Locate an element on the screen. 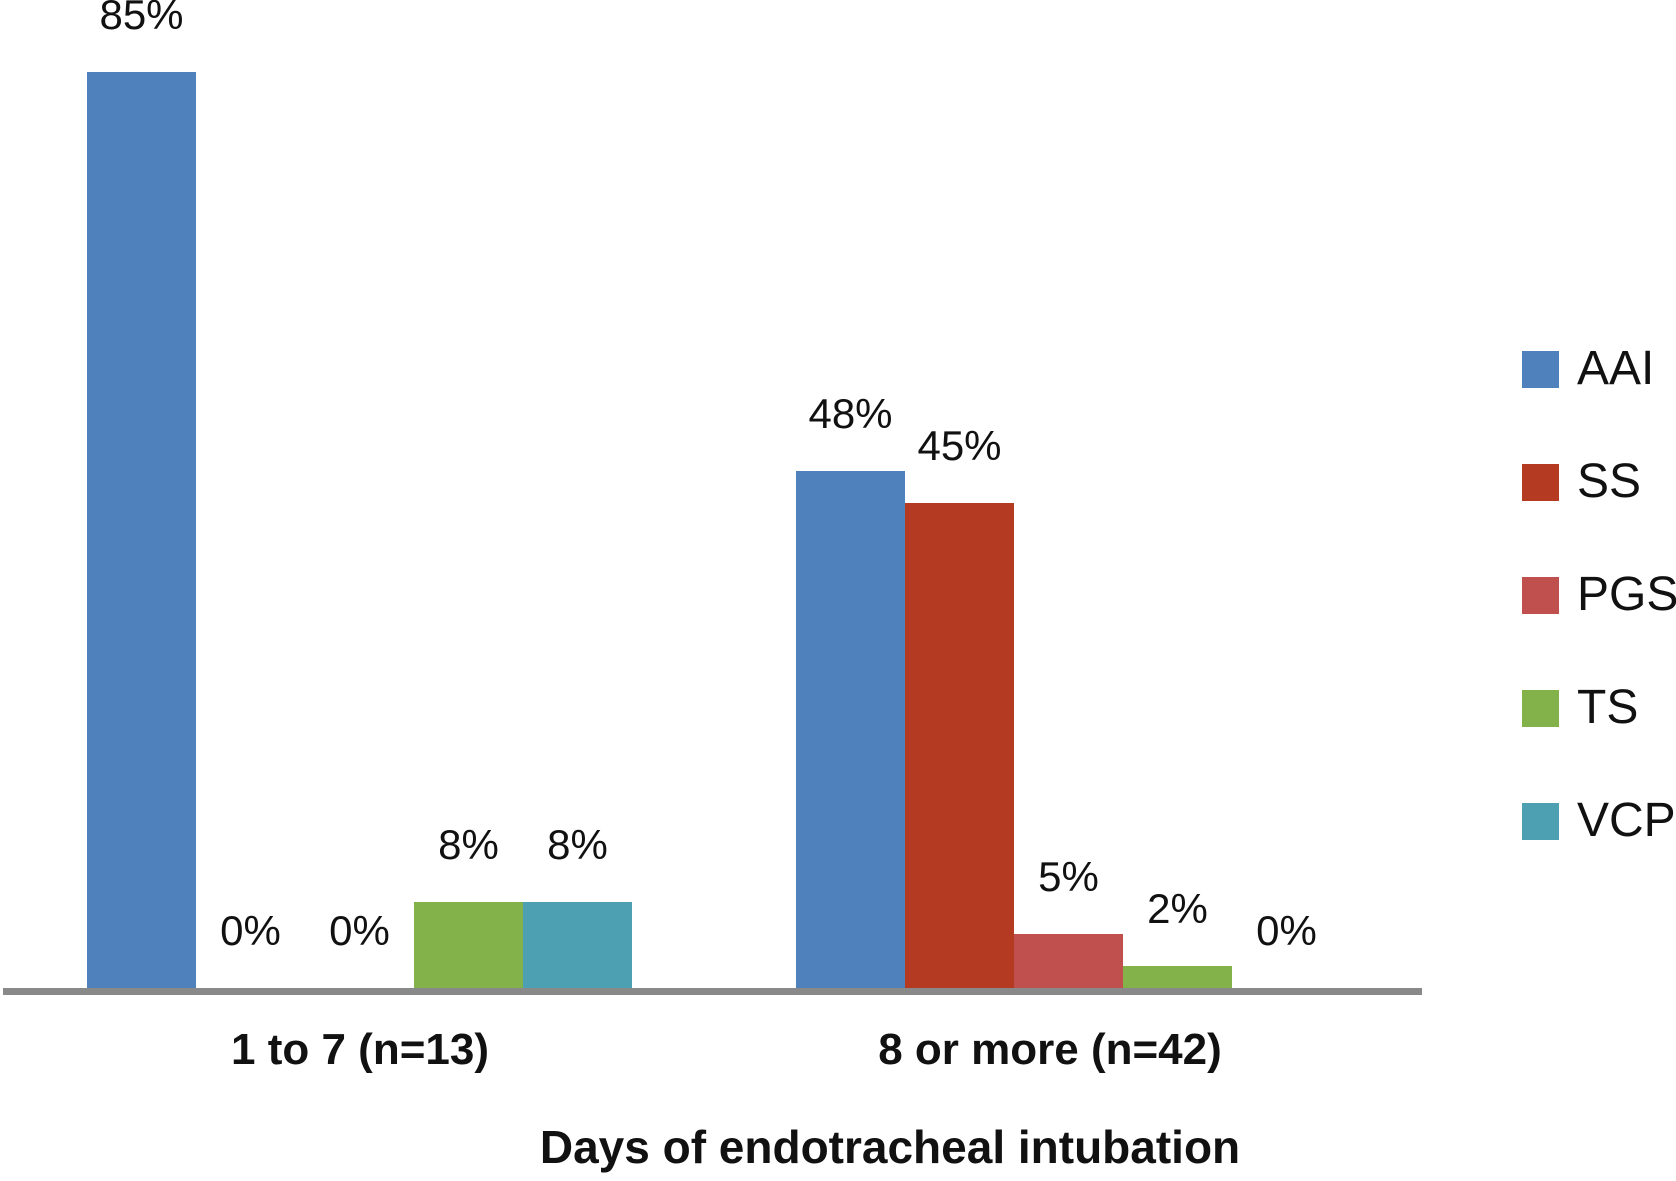 The width and height of the screenshot is (1676, 1181). legend-swatch-pgs is located at coordinates (1540, 595).